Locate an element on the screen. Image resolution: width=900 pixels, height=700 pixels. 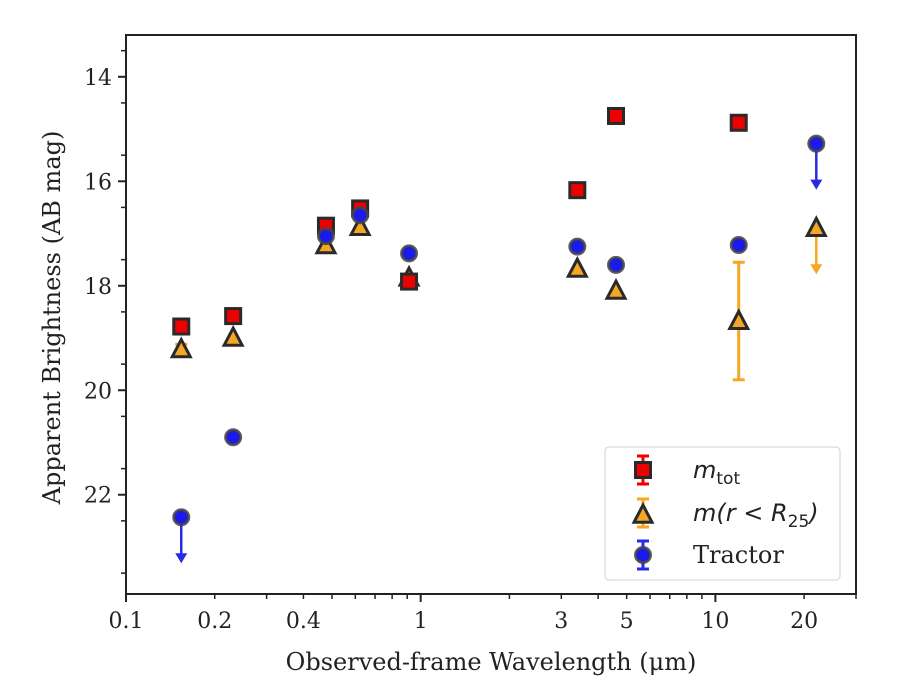
legend-box is located at coordinates (722, 513).